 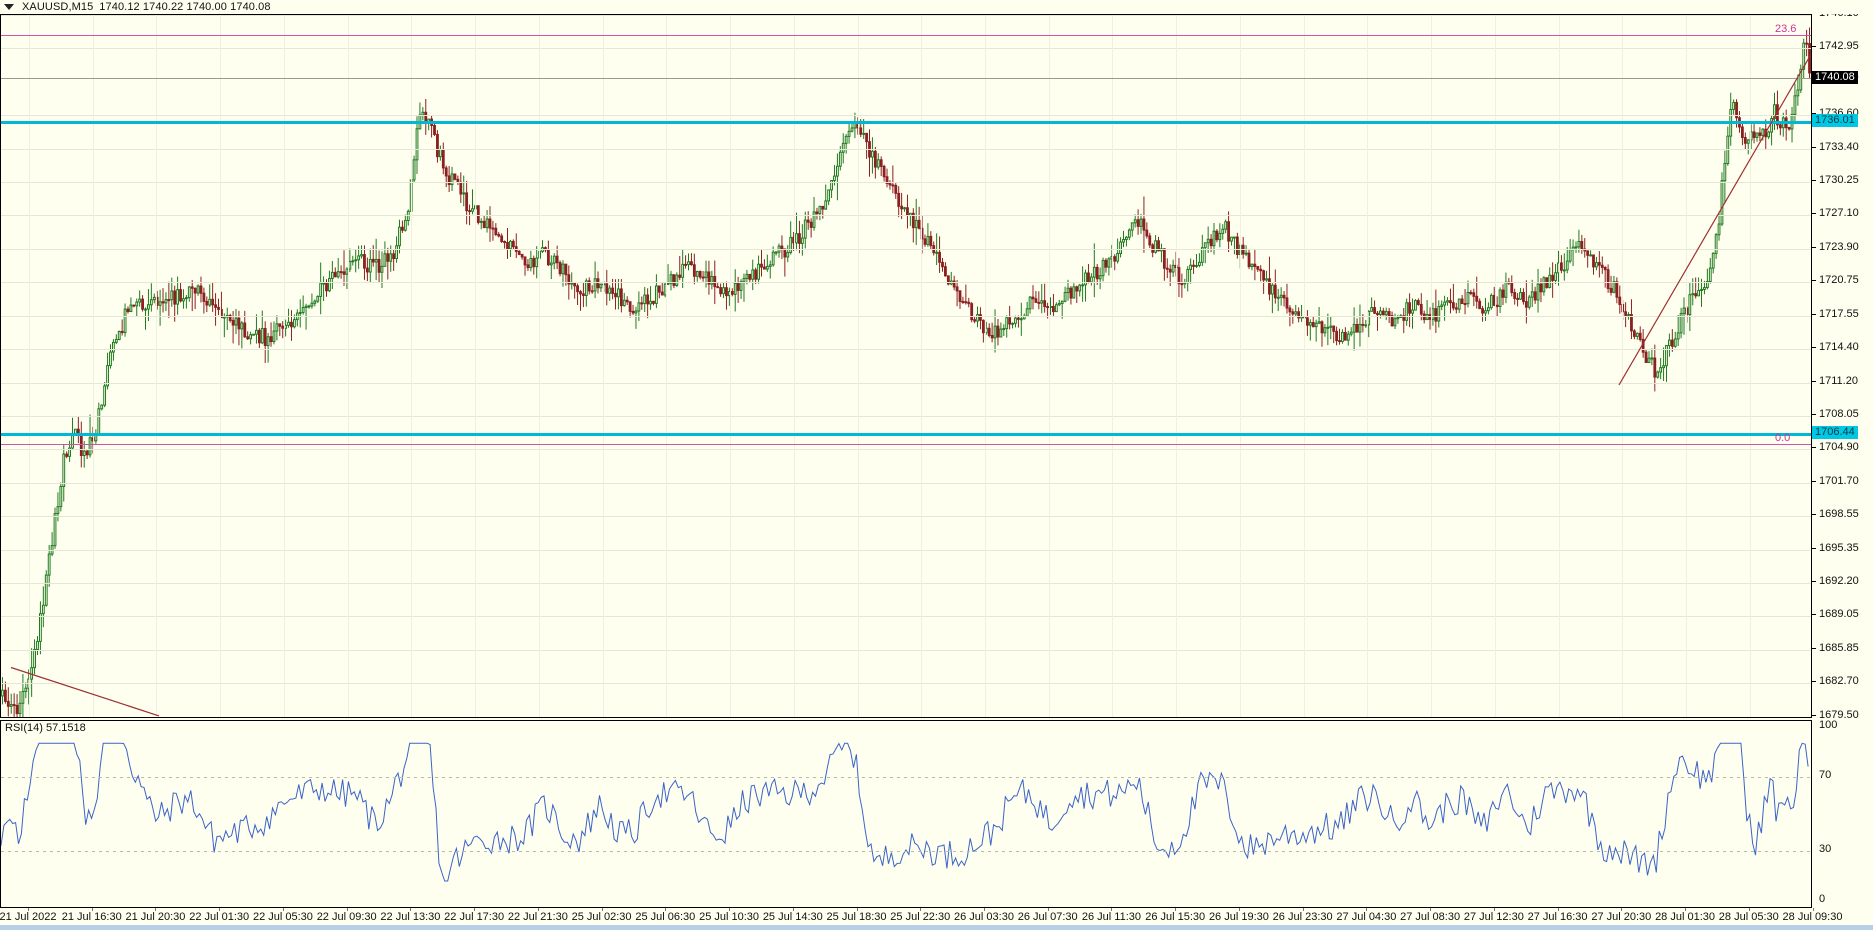 I want to click on triangle-down-icon, so click(x=9, y=7).